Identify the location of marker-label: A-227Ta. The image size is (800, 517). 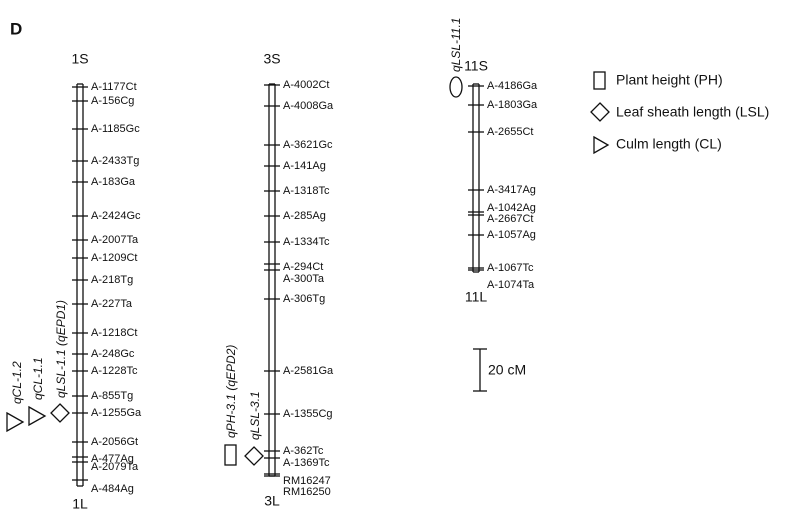
(112, 304).